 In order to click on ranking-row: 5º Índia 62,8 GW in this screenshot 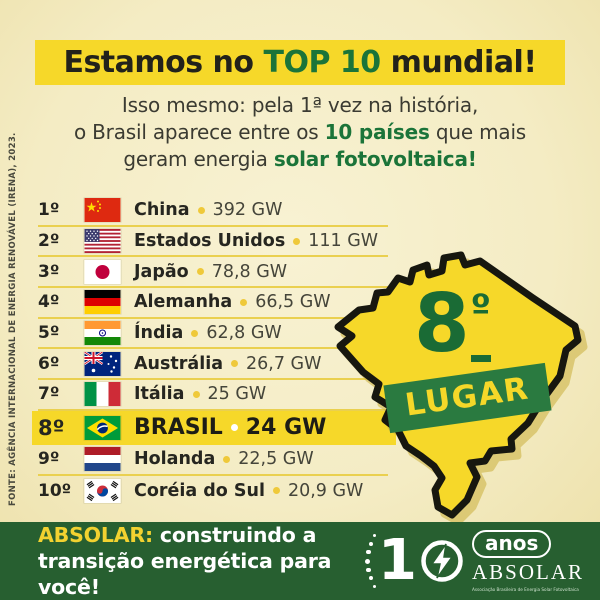, I will do `click(213, 334)`.